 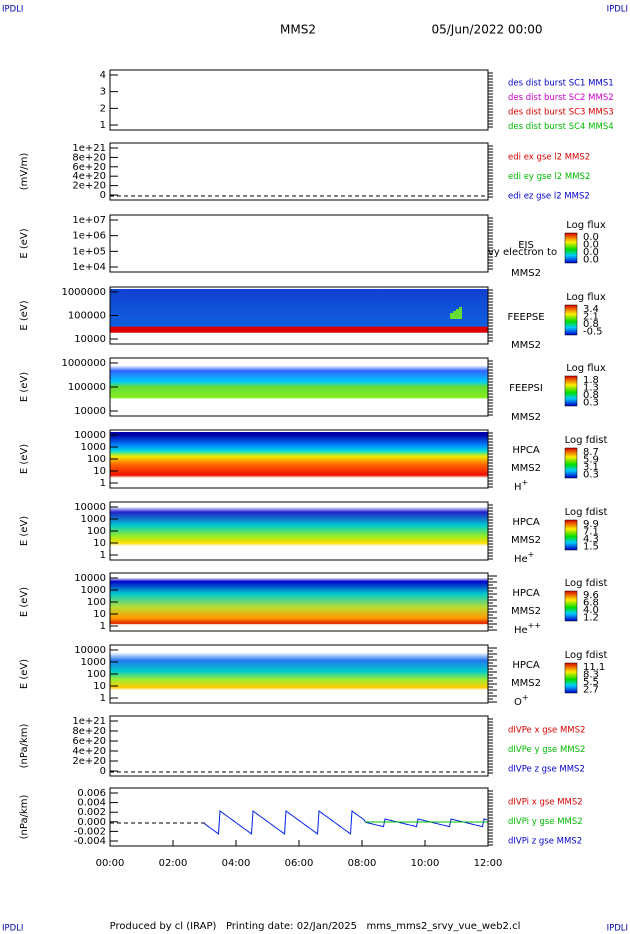 What do you see at coordinates (89, 761) in the screenshot?
I see `y-tick-label: 2e+20` at bounding box center [89, 761].